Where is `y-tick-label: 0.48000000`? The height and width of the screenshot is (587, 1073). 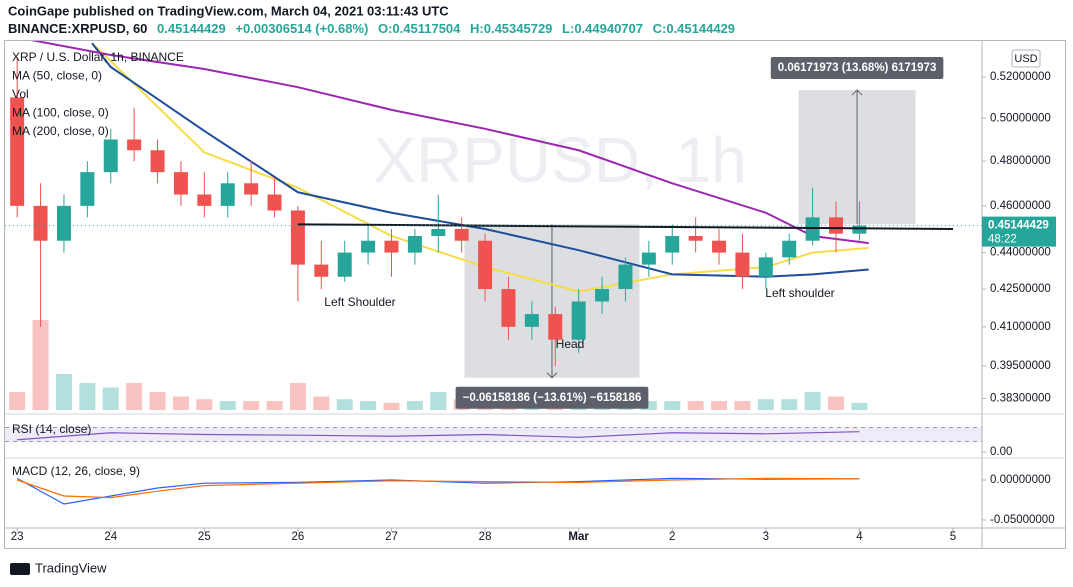
y-tick-label: 0.48000000 is located at coordinates (1020, 161).